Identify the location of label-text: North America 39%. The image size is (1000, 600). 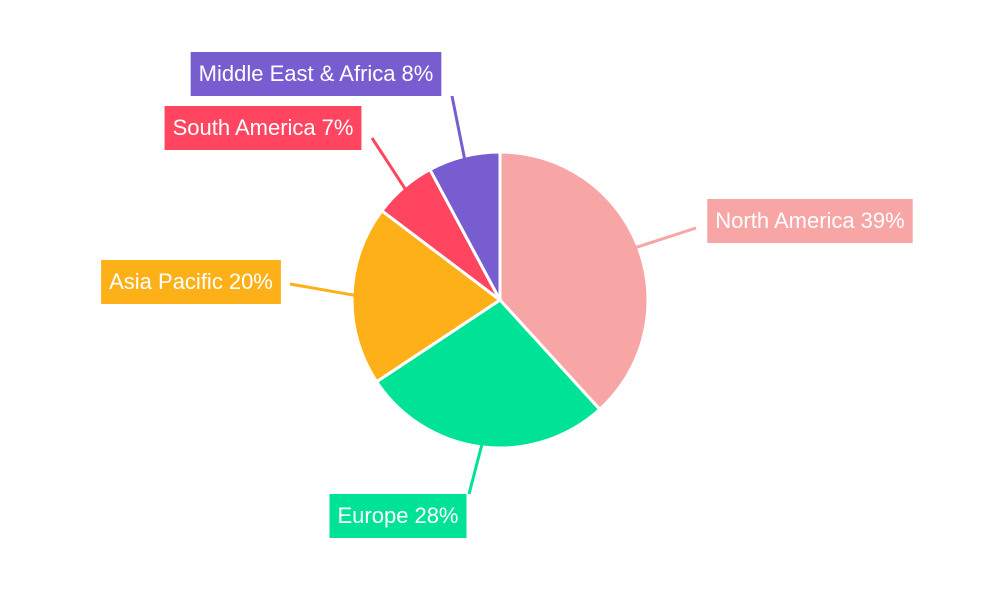
(809, 220).